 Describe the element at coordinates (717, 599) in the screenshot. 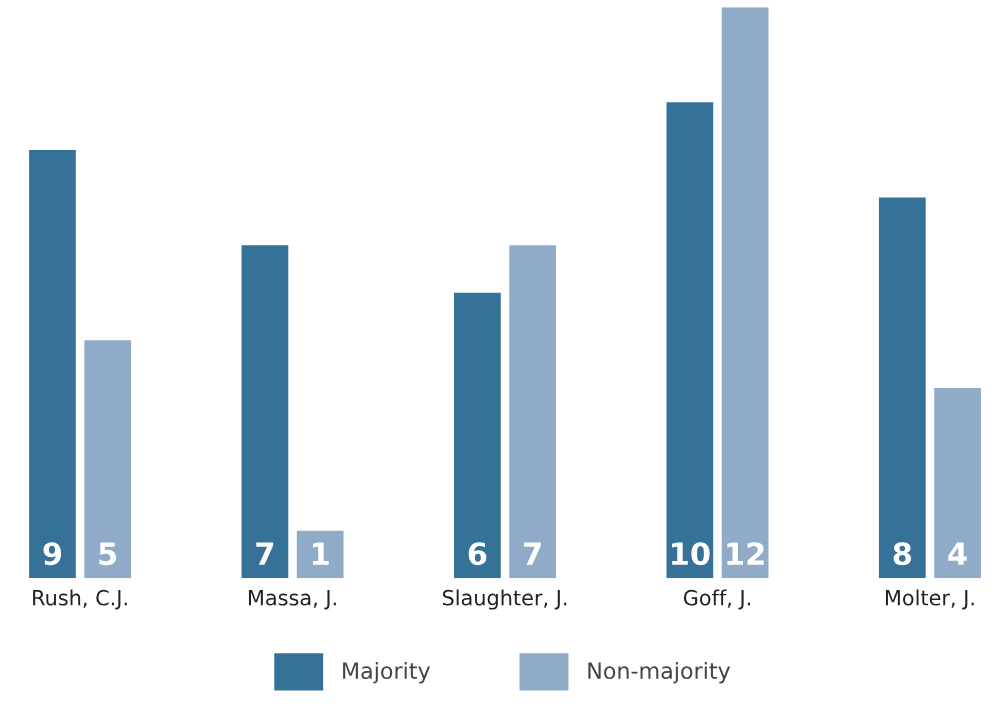

I see `x-tick-label: Goff, J.` at that location.